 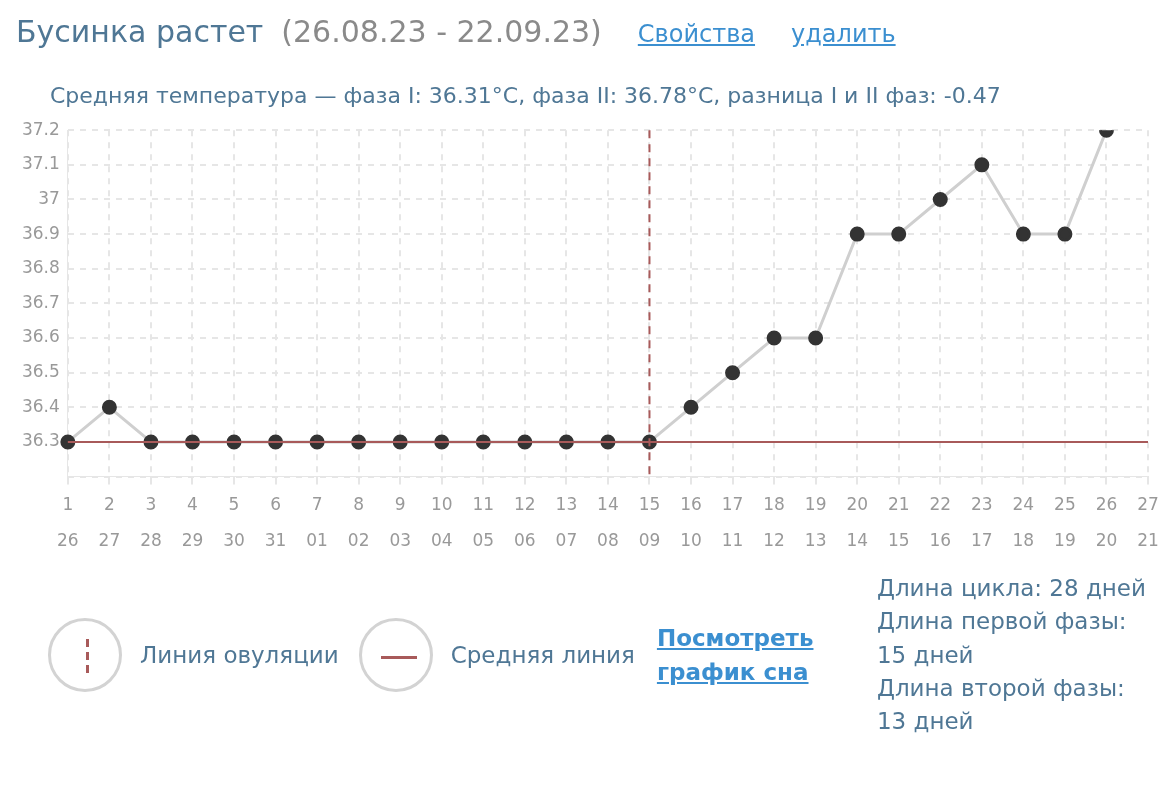 I want to click on x-tick-label: 15 09, so click(x=649, y=521).